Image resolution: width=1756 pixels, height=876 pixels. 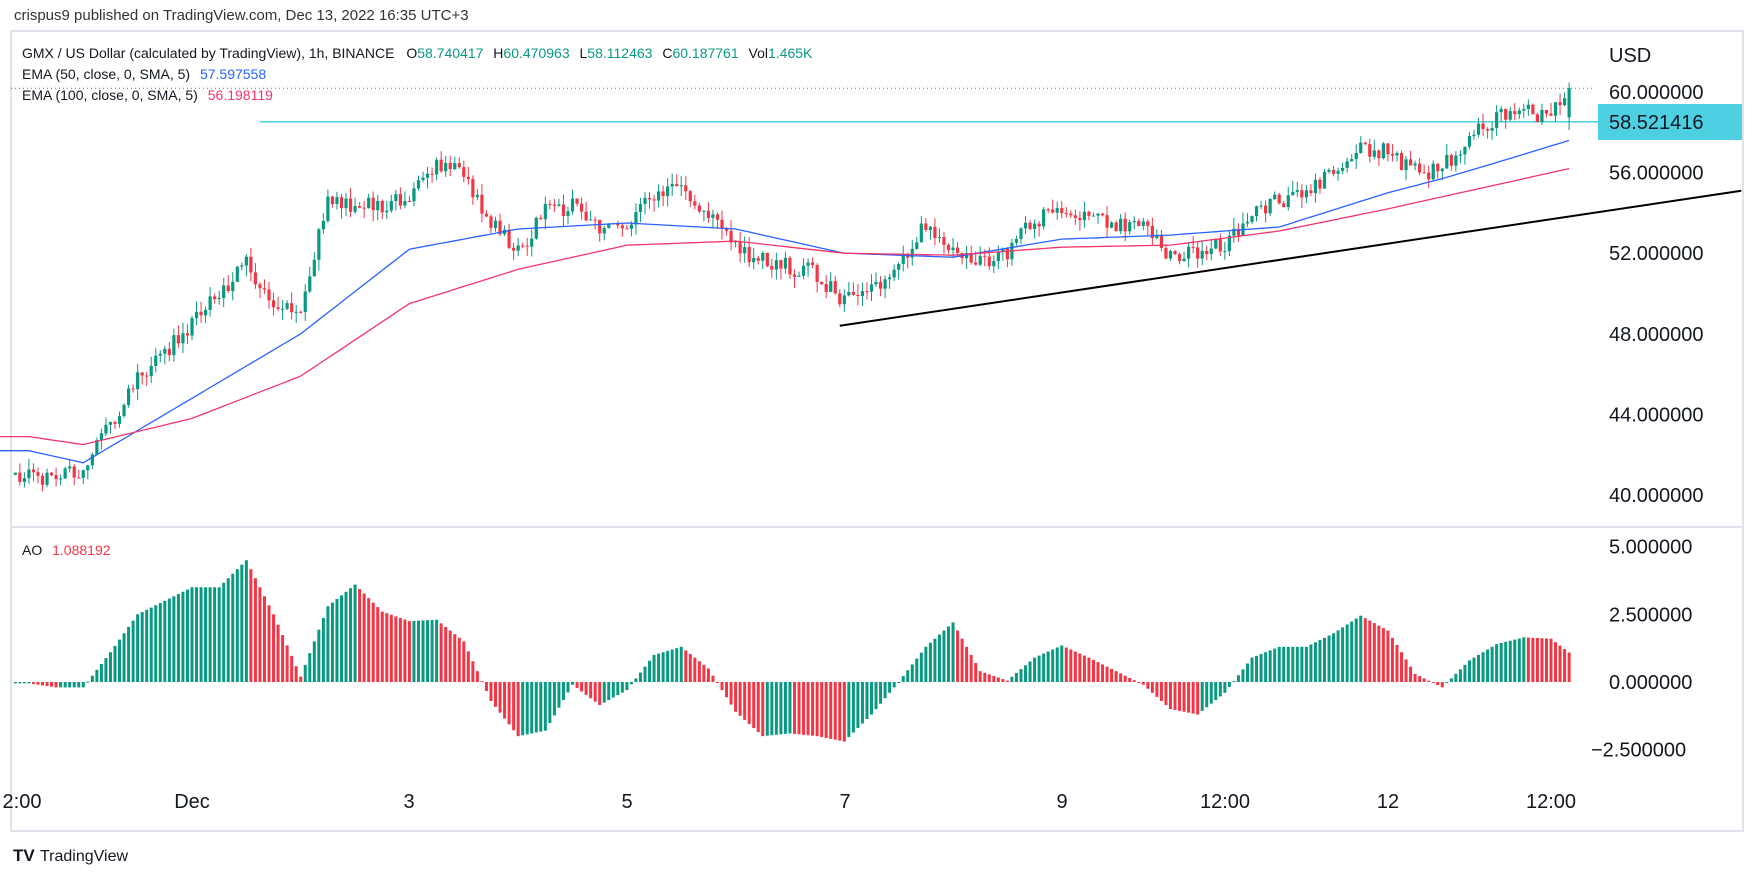 I want to click on svg-text: TV, so click(x=24, y=855).